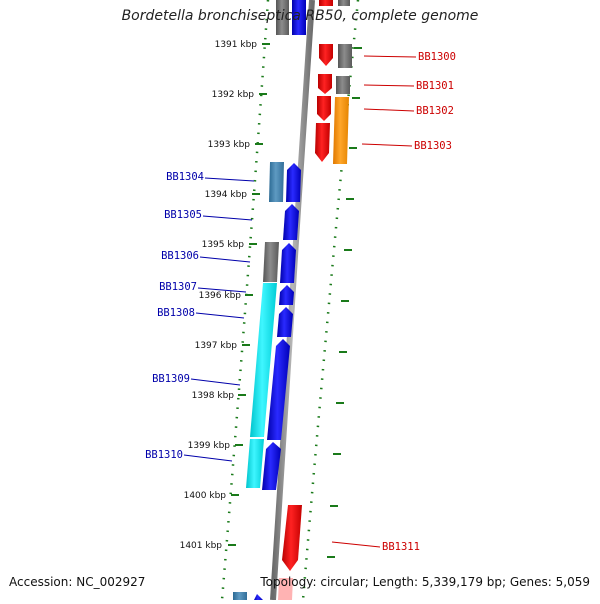  What do you see at coordinates (164, 455) in the screenshot?
I see `gene-label-bb1310: BB1310` at bounding box center [164, 455].